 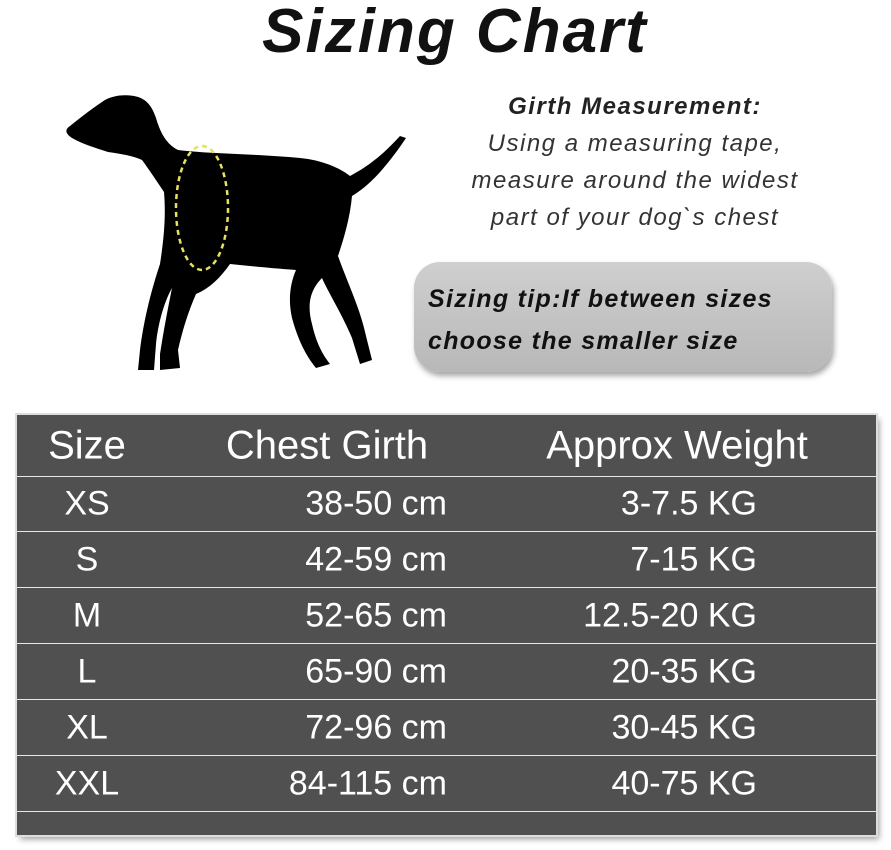 What do you see at coordinates (455, 33) in the screenshot?
I see `page-title: Sizing Chart` at bounding box center [455, 33].